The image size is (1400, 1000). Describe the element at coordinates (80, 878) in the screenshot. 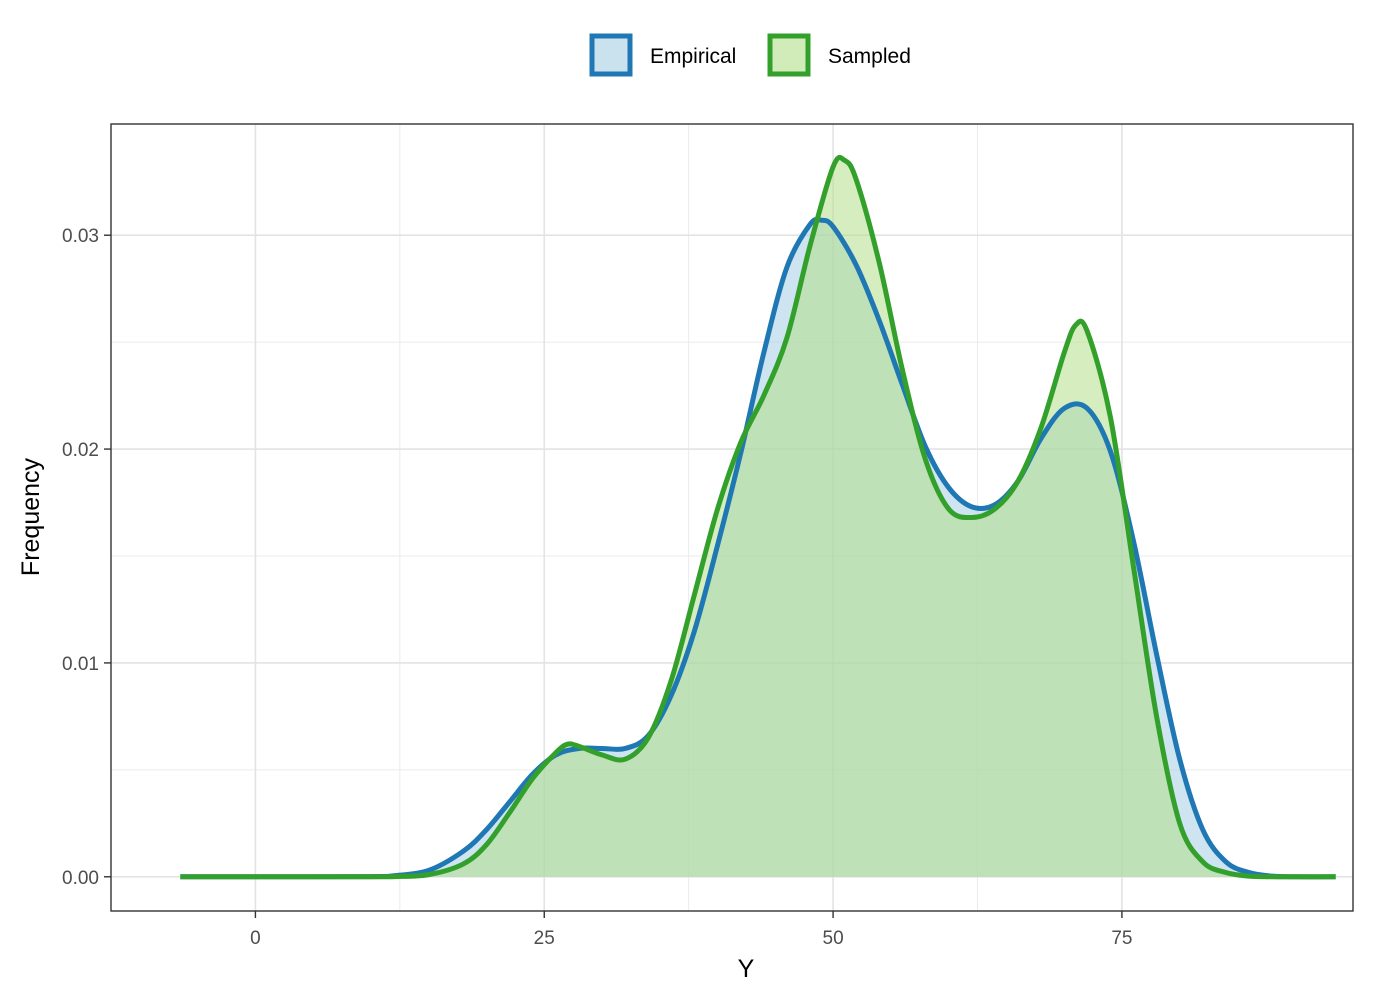

I see `y-tick-label: 0.00` at that location.